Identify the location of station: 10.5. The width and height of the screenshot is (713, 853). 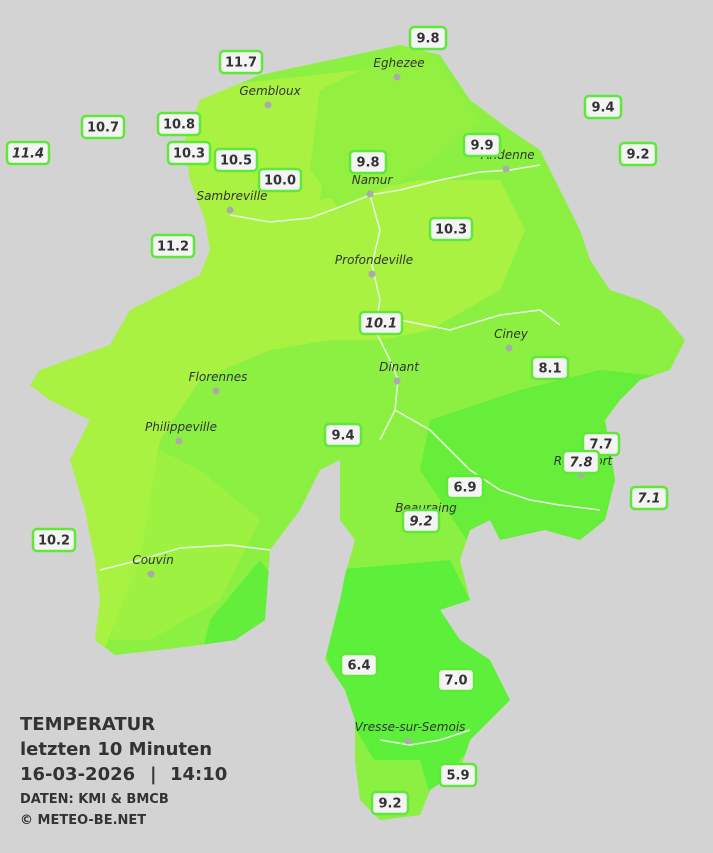
(236, 160).